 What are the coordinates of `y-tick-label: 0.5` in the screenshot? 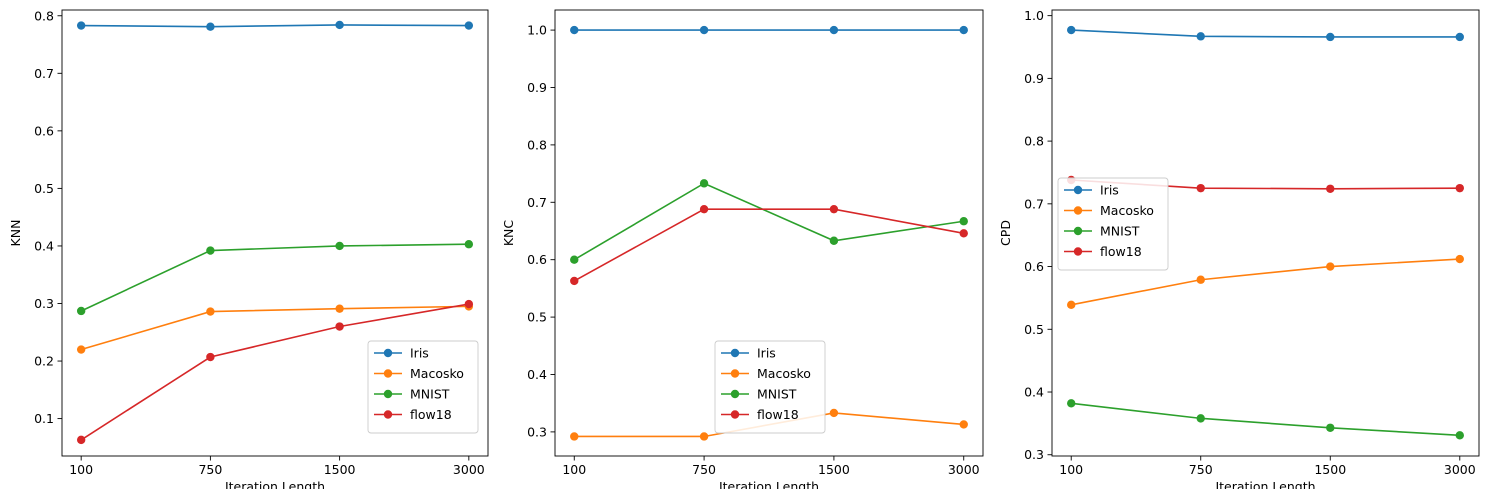 It's located at (537, 317).